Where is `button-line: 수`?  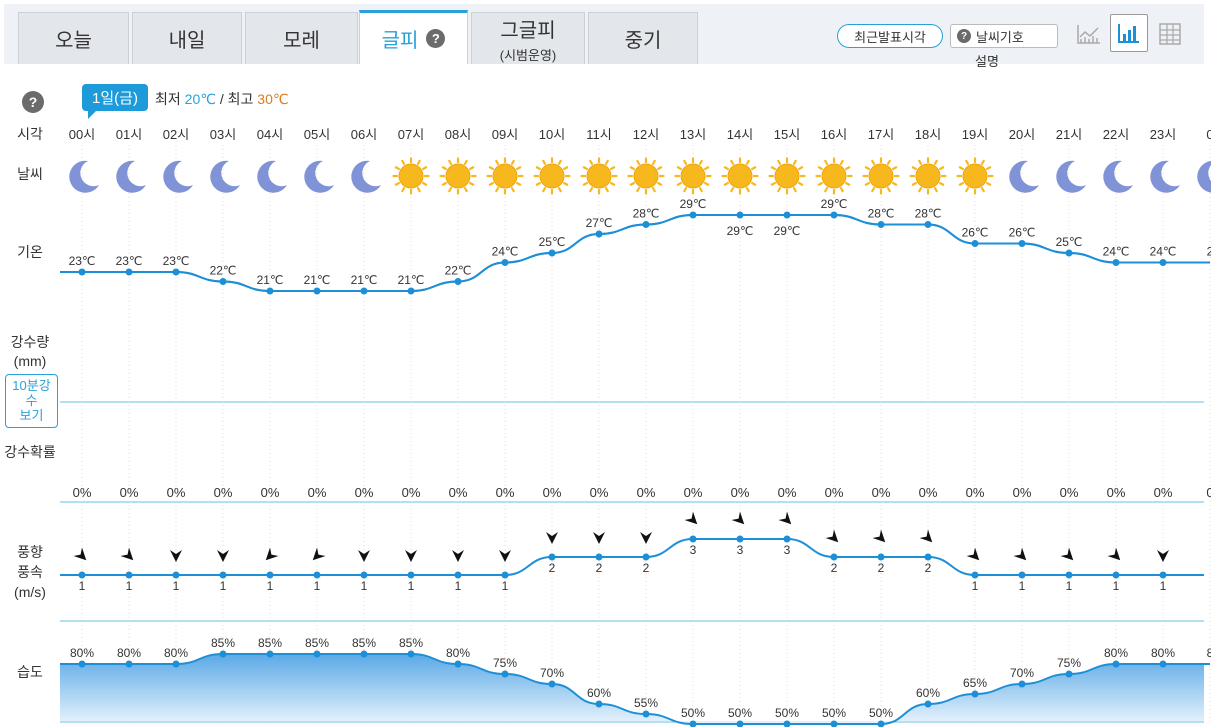 button-line: 수 is located at coordinates (31, 400).